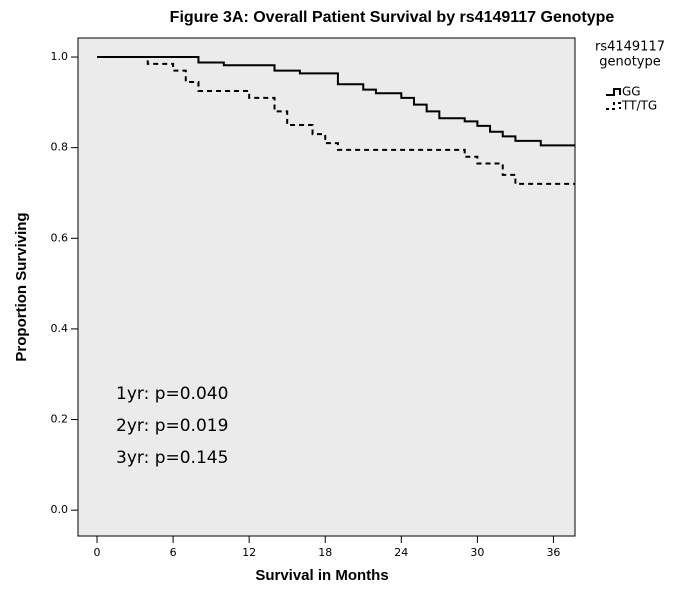  Describe the element at coordinates (477, 552) in the screenshot. I see `x-tick-label: 30` at that location.